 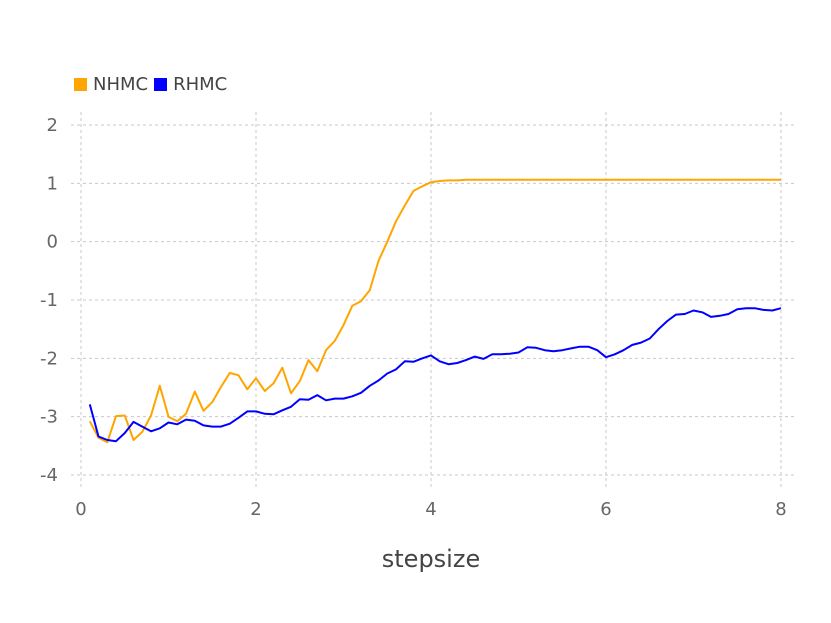 I want to click on y-tick-label: -3, so click(x=49, y=417).